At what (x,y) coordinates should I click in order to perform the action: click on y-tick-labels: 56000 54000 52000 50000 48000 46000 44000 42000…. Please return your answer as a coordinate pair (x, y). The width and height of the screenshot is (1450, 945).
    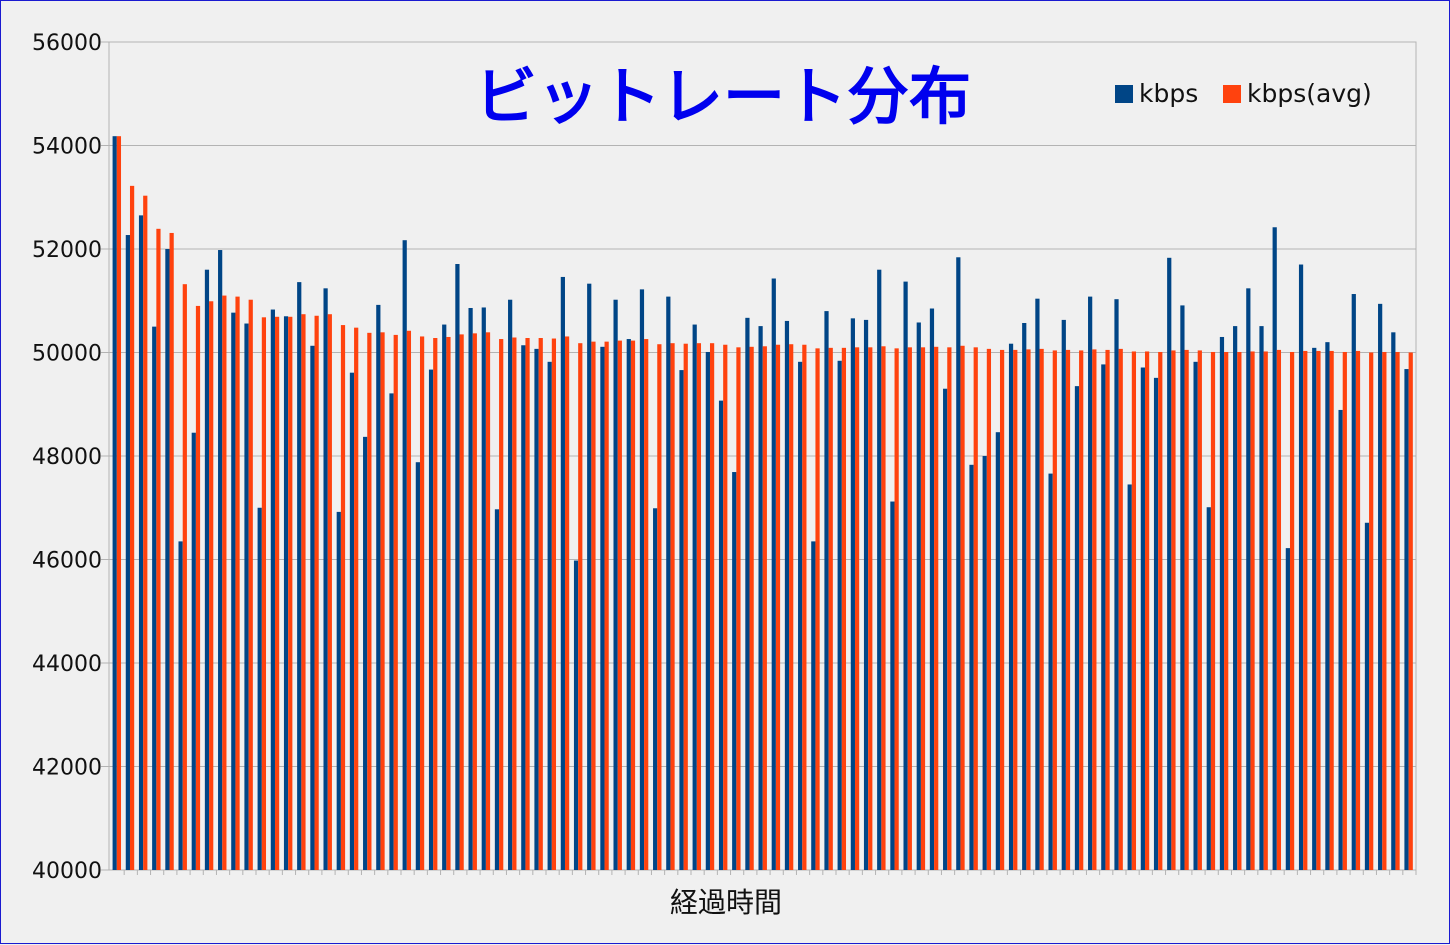
    Looking at the image, I should click on (67, 457).